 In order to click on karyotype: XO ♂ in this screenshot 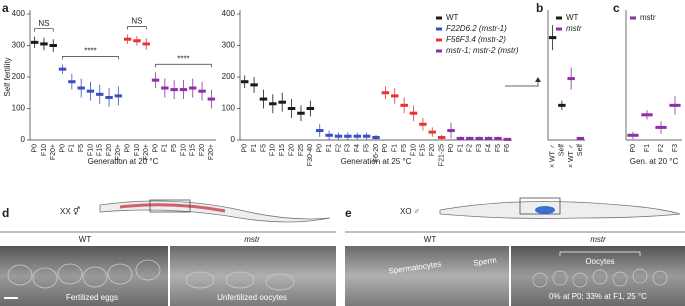, I will do `click(410, 211)`.